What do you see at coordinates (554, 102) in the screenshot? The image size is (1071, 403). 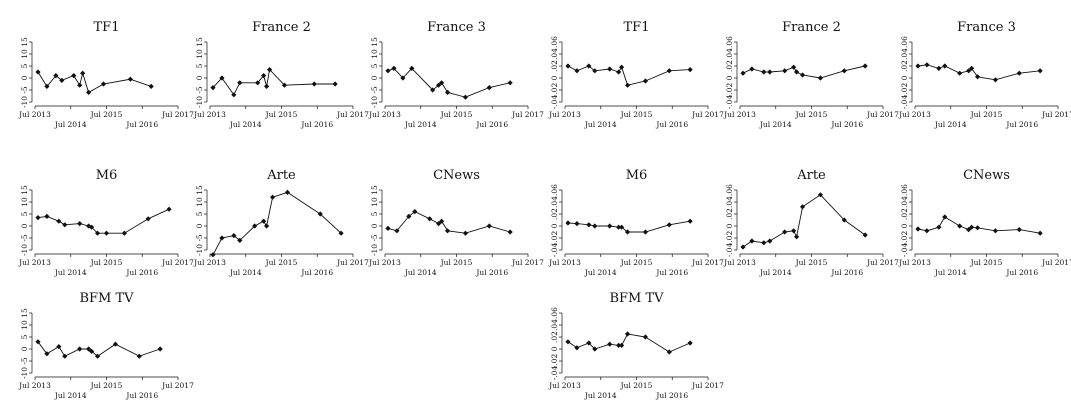 I see `y-tick-label: -.04` at bounding box center [554, 102].